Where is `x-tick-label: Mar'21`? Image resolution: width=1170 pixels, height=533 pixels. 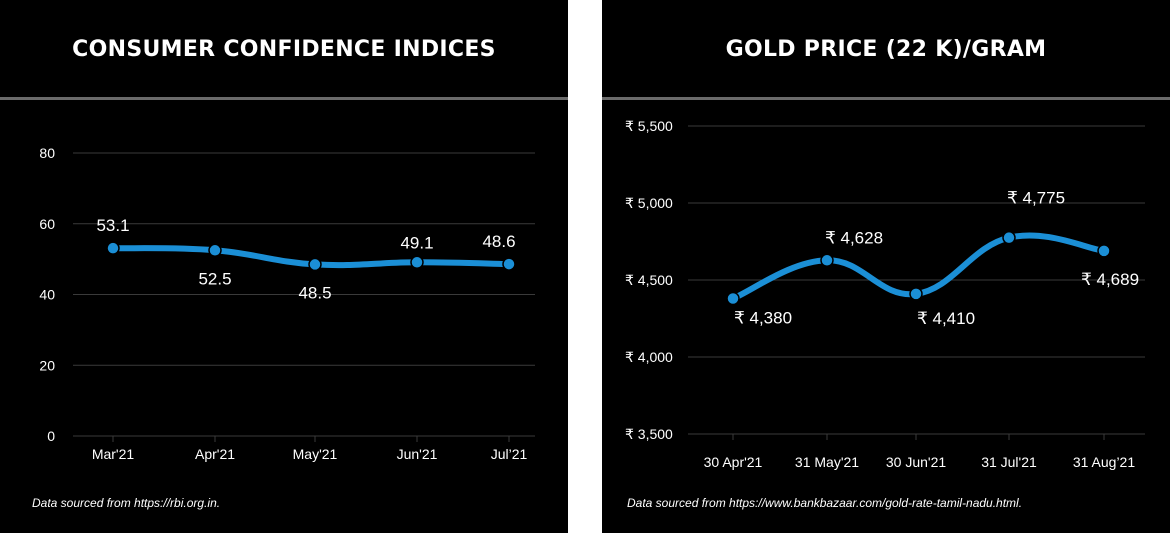
x-tick-label: Mar'21 is located at coordinates (113, 454).